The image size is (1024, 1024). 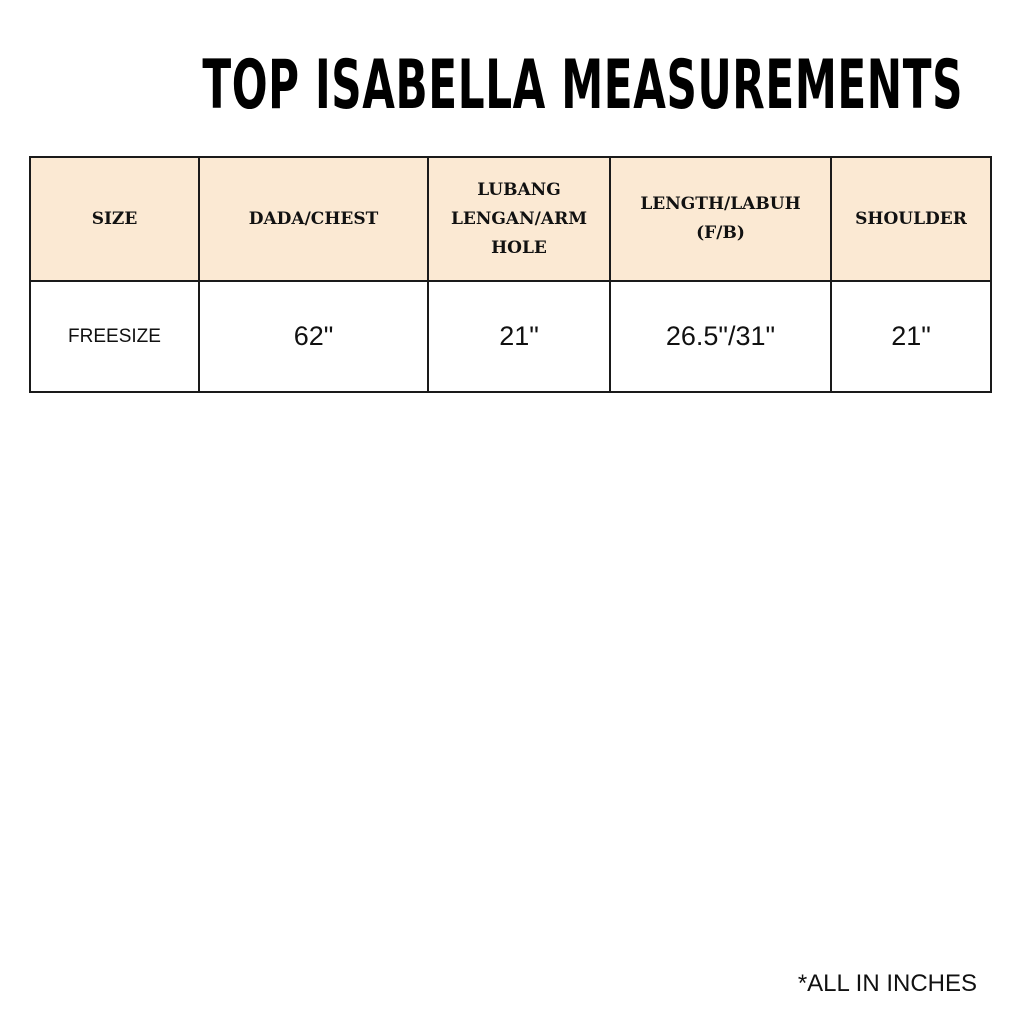 What do you see at coordinates (583, 85) in the screenshot?
I see `page-title: TOP ISABELLA MEASUREMENTS` at bounding box center [583, 85].